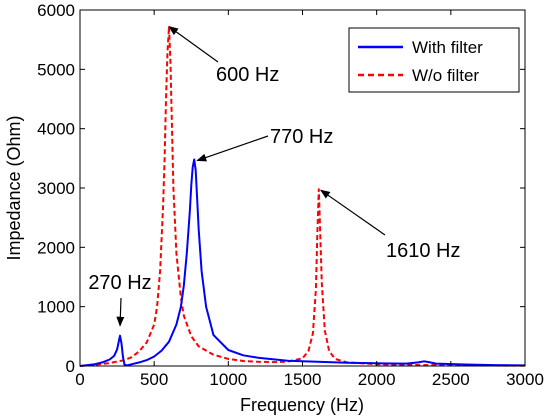 The height and width of the screenshot is (419, 550). I want to click on x-tick-label: 2500, so click(451, 379).